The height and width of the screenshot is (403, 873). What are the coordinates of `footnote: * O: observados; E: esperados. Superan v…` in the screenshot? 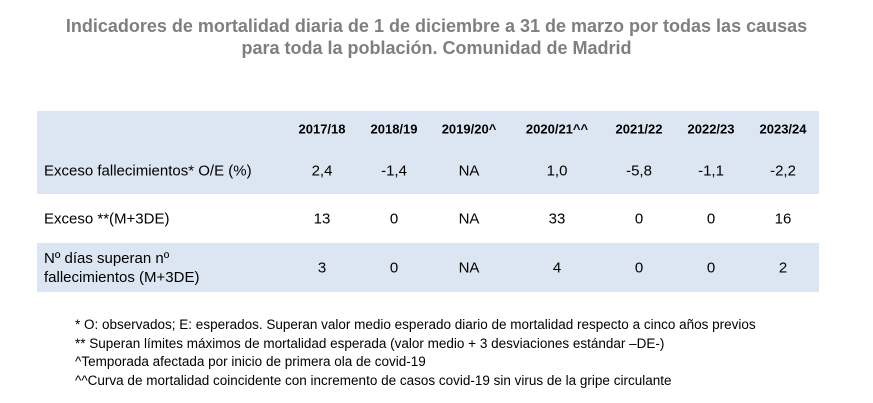 It's located at (415, 324).